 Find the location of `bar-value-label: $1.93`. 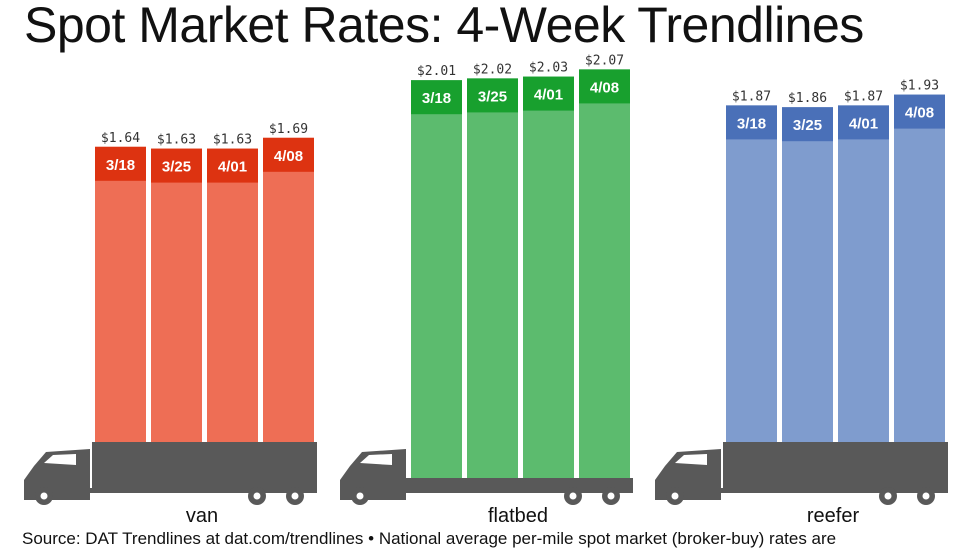

bar-value-label: $1.93 is located at coordinates (919, 86).